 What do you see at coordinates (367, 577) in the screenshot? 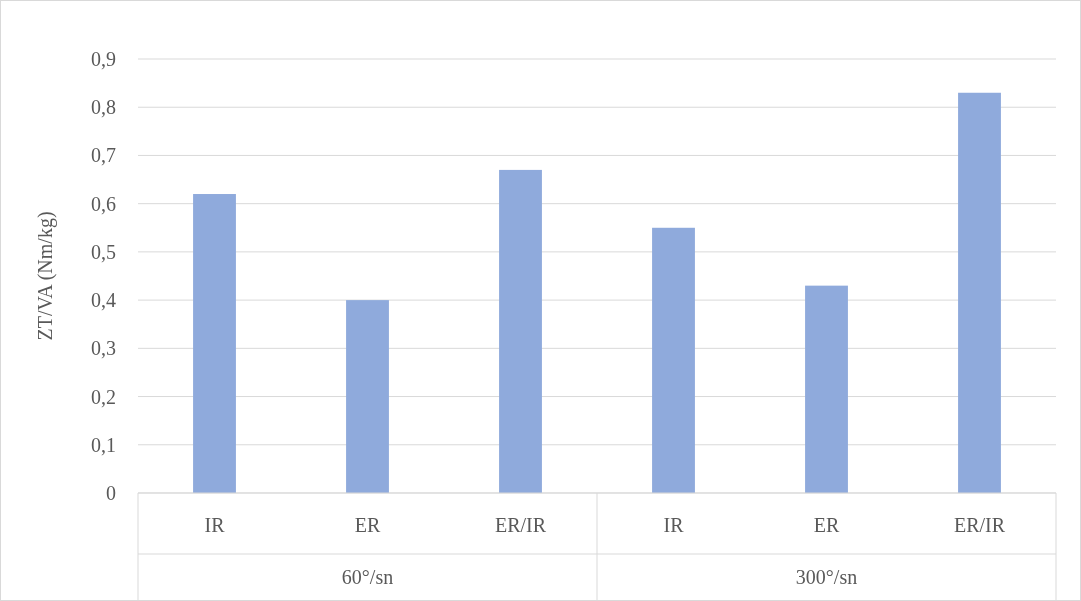
I see `text: 60°/sn` at bounding box center [367, 577].